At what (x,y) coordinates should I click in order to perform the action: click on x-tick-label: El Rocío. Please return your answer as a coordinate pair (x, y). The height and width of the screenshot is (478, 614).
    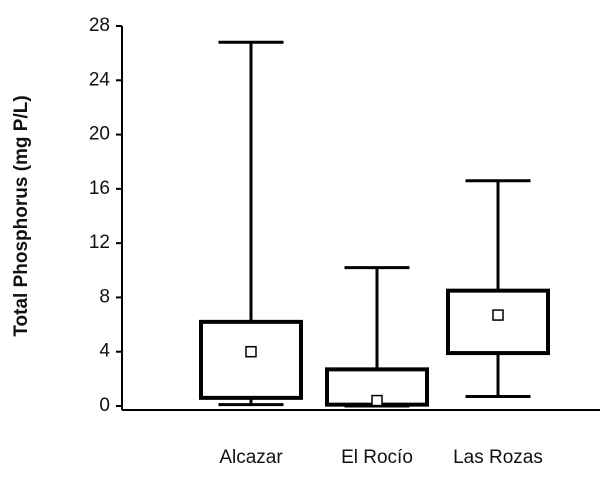
    Looking at the image, I should click on (377, 457).